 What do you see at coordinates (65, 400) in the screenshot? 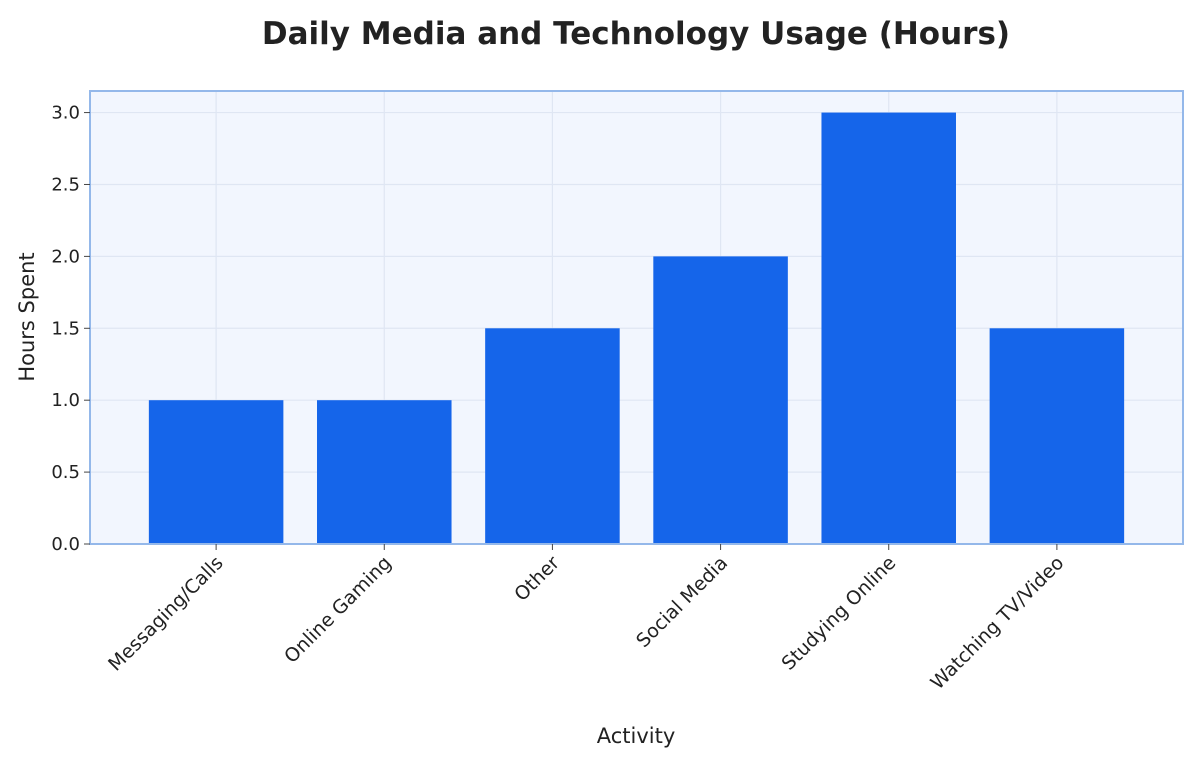
I see `y-tick-label: 1.0` at bounding box center [65, 400].